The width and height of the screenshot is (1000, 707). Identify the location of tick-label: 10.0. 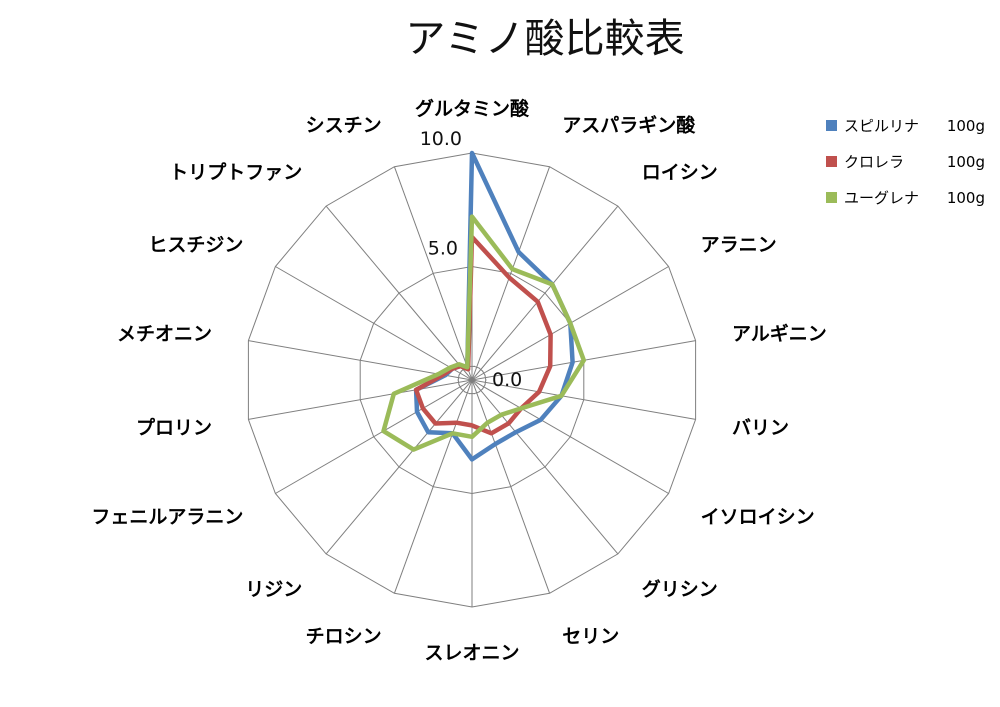
(441, 139).